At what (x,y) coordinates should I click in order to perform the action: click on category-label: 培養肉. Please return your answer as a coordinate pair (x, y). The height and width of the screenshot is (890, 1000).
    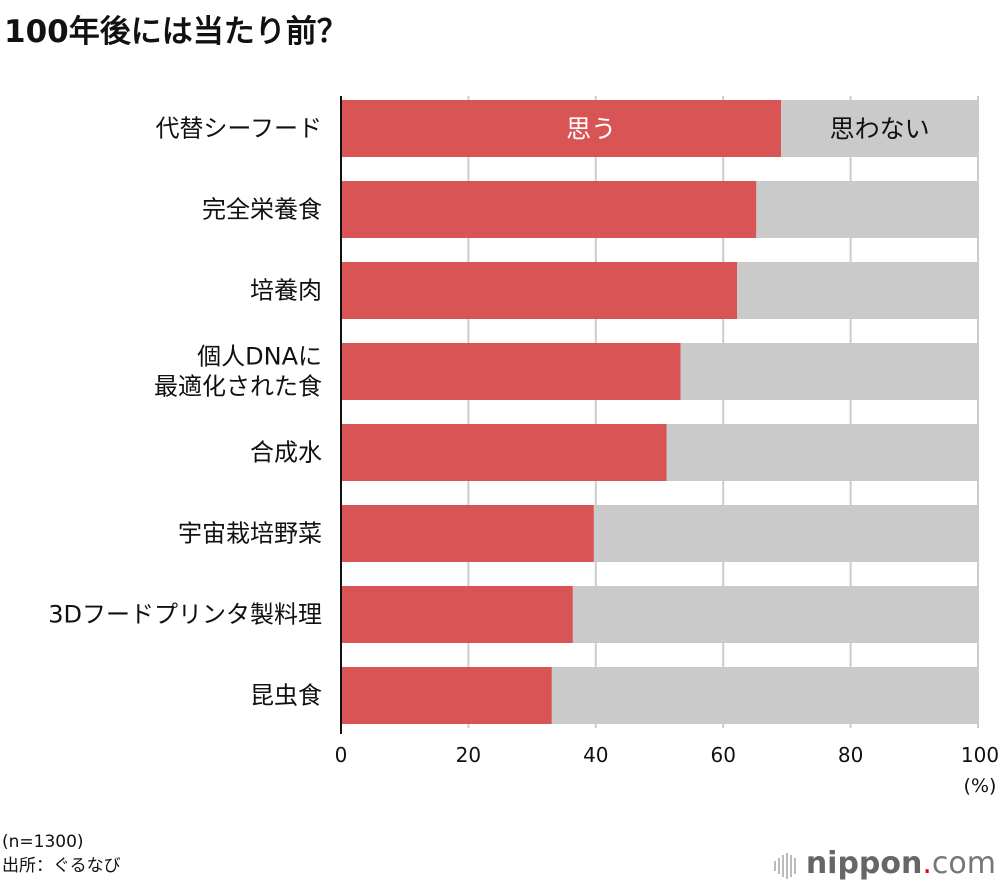
    Looking at the image, I should click on (286, 291).